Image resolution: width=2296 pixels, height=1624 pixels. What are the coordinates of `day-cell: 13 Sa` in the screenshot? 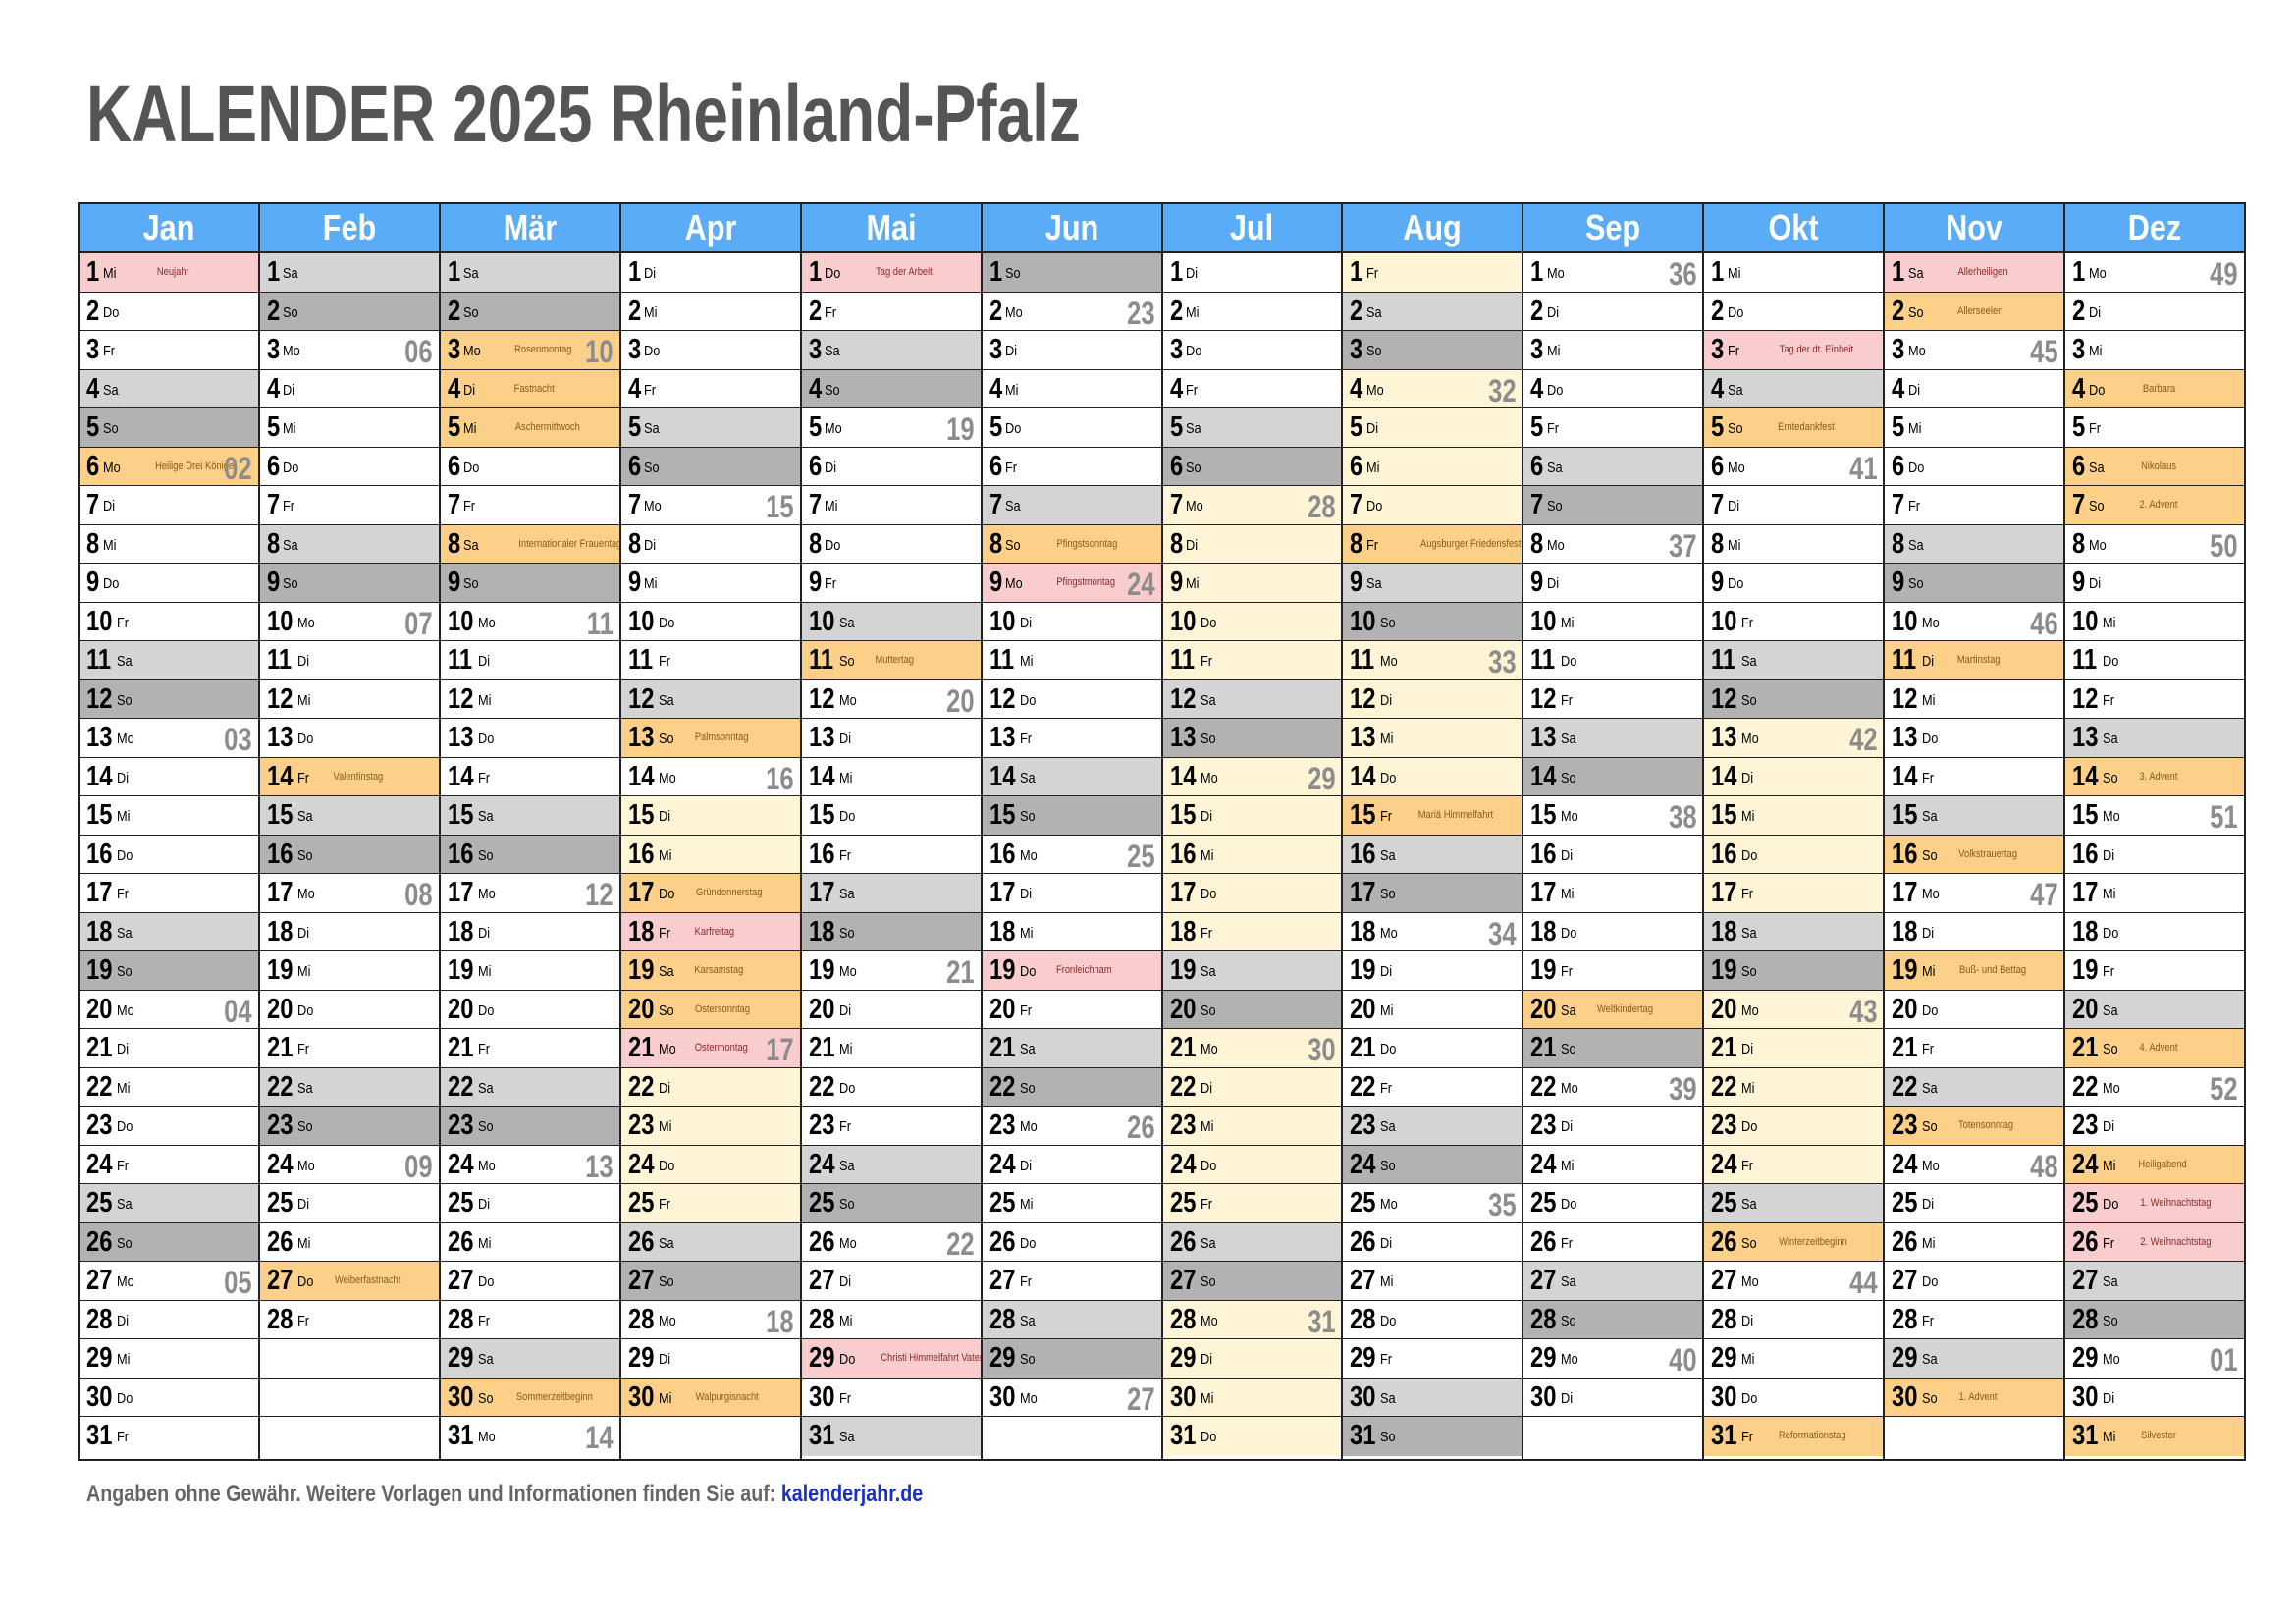 It's located at (2155, 738).